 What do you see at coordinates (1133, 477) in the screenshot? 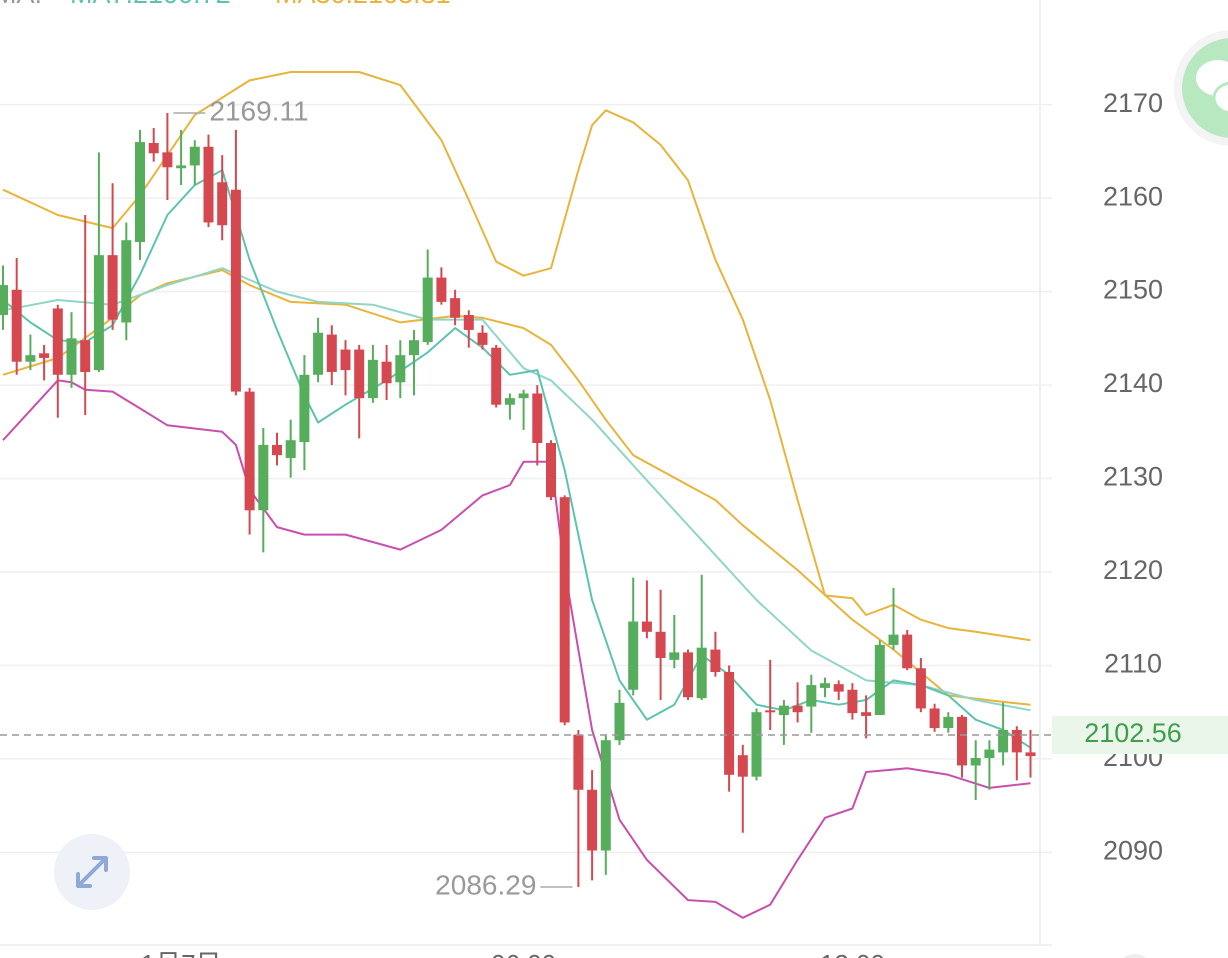
I see `y-tick-label: 2130` at bounding box center [1133, 477].